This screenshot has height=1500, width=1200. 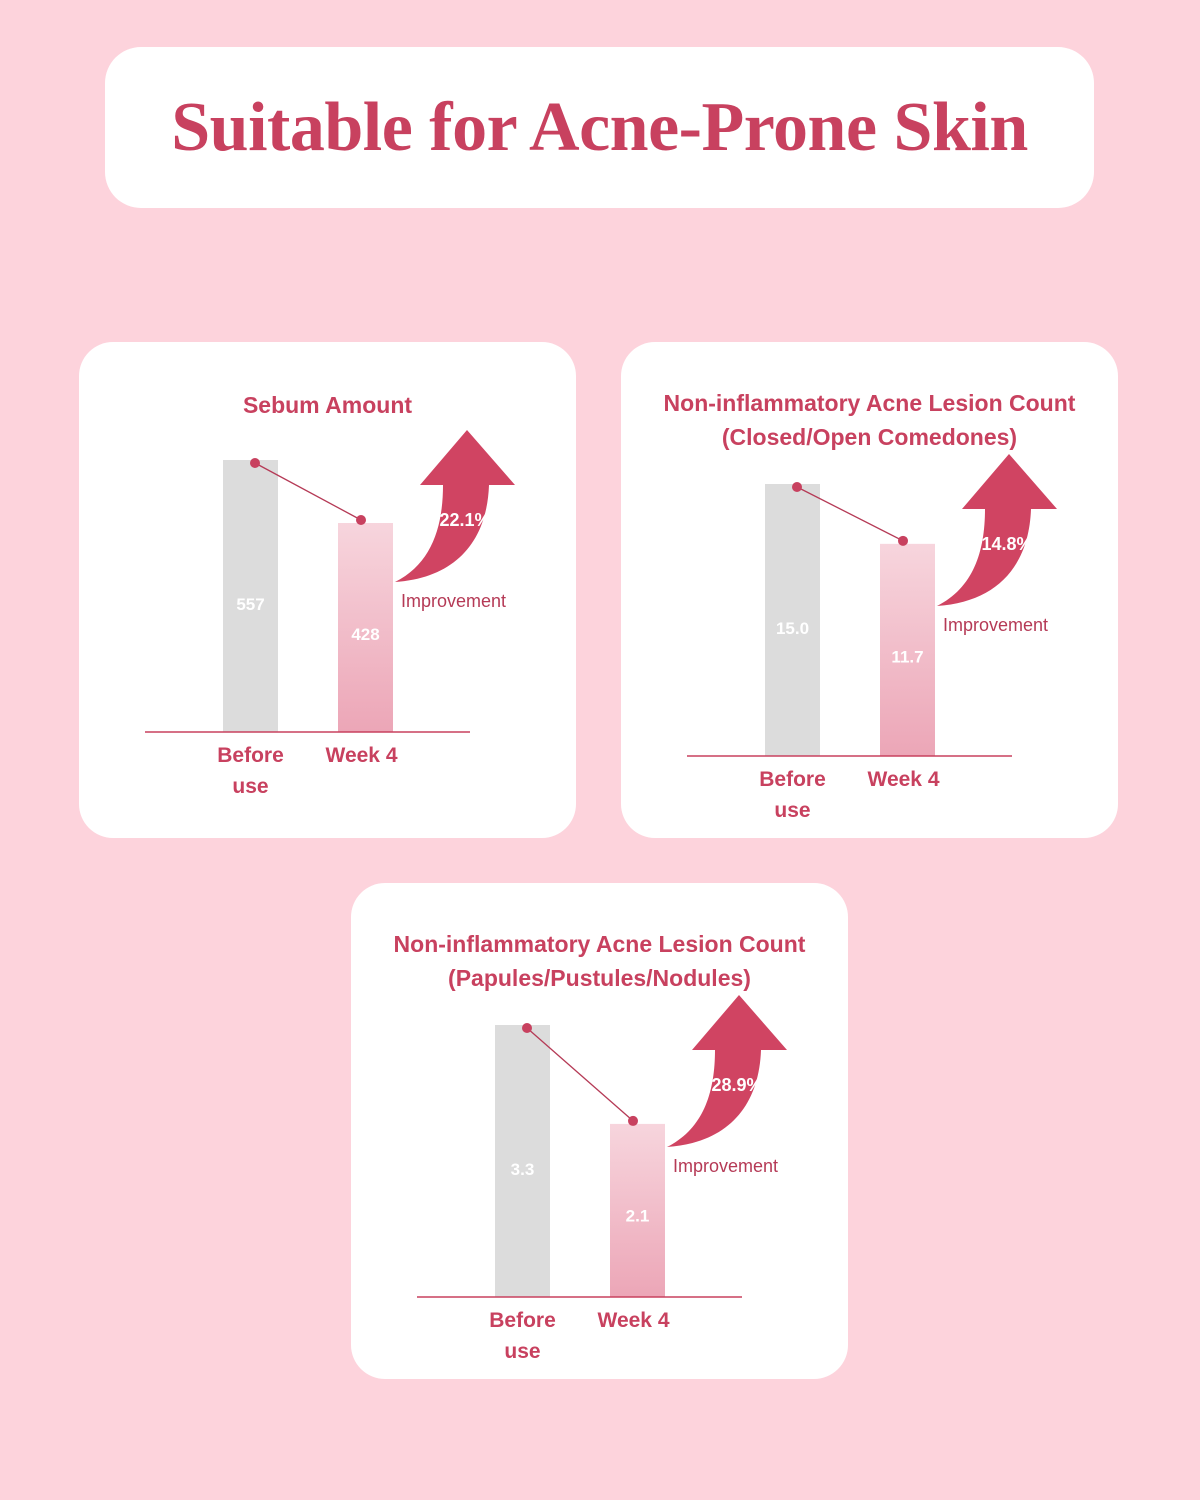 I want to click on bar-value-label: 557, so click(x=250, y=604).